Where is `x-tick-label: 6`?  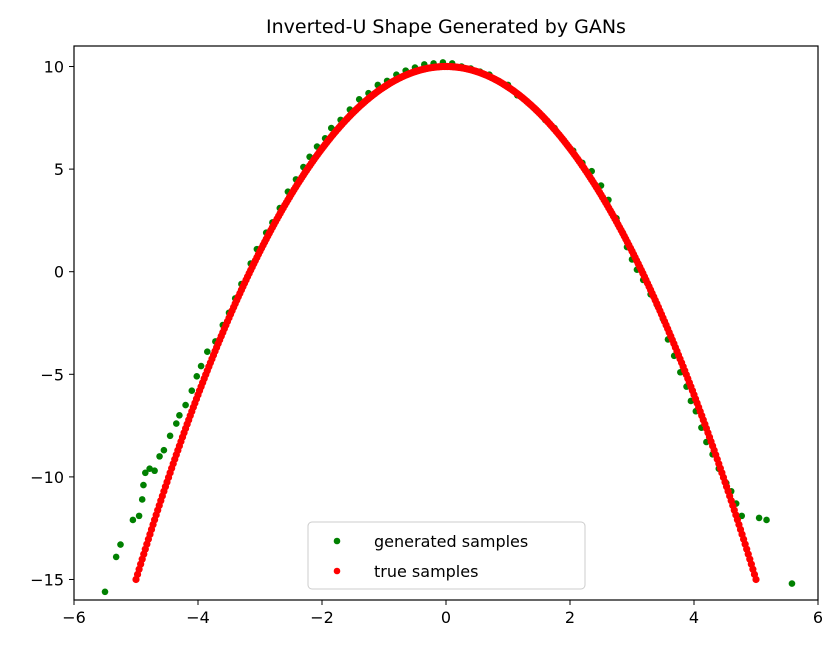 x-tick-label: 6 is located at coordinates (818, 617).